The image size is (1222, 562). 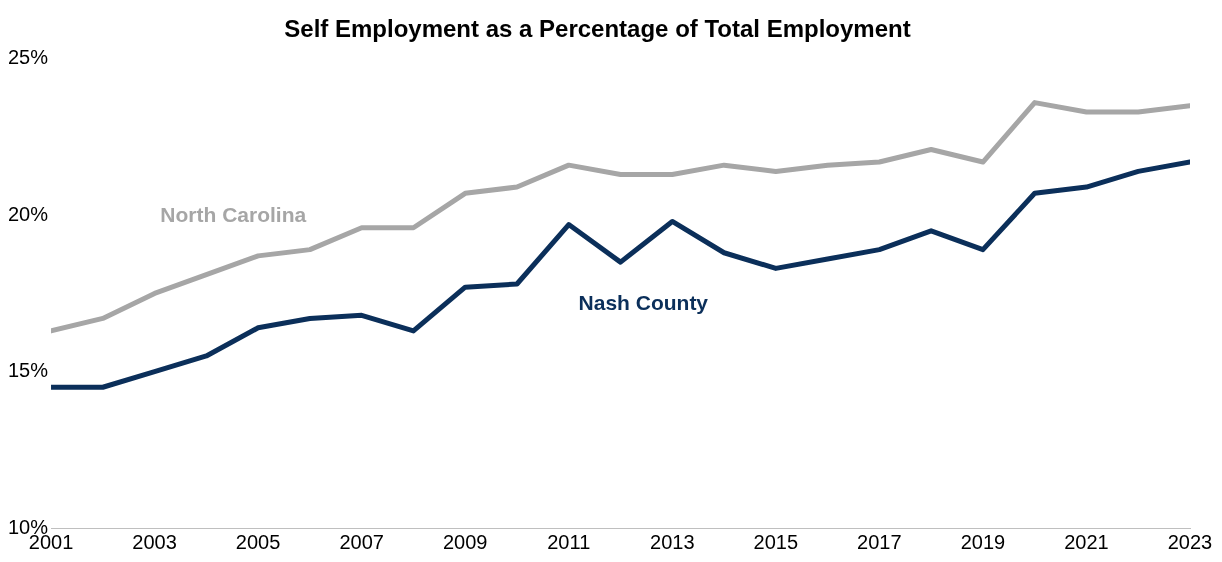 What do you see at coordinates (28, 370) in the screenshot?
I see `y-tick-label: 15%` at bounding box center [28, 370].